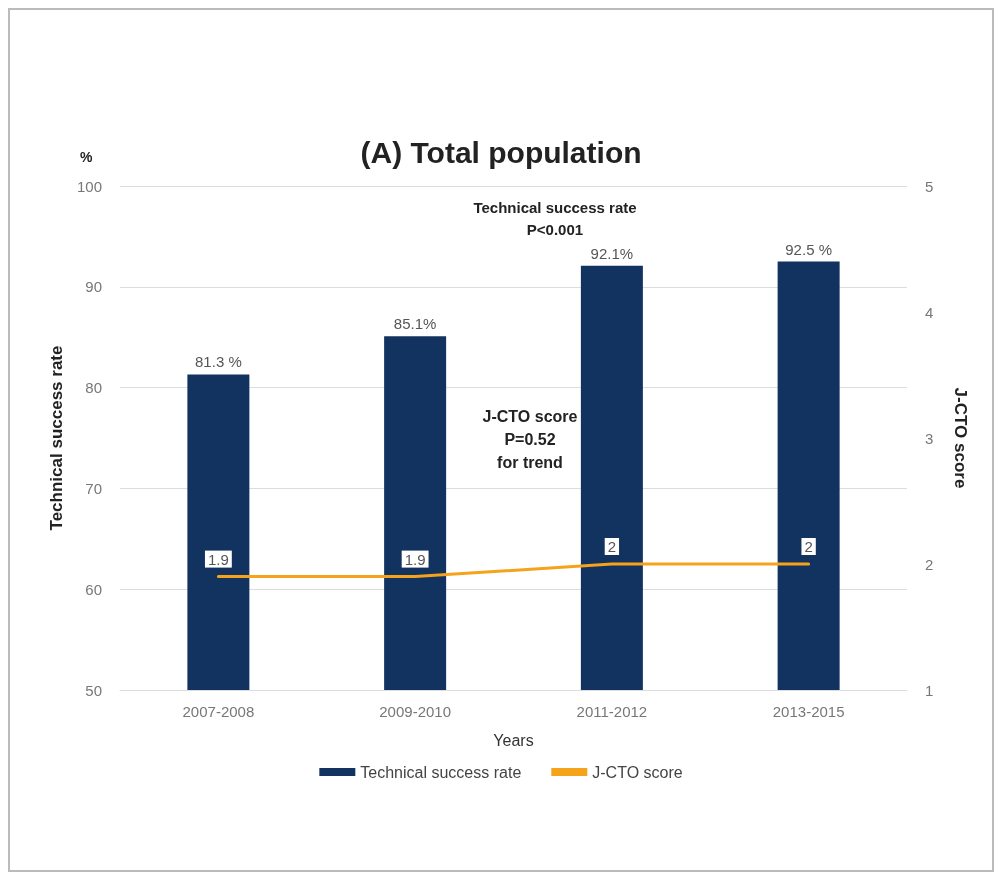  I want to click on x-tick-label: 2009-2010, so click(415, 711).